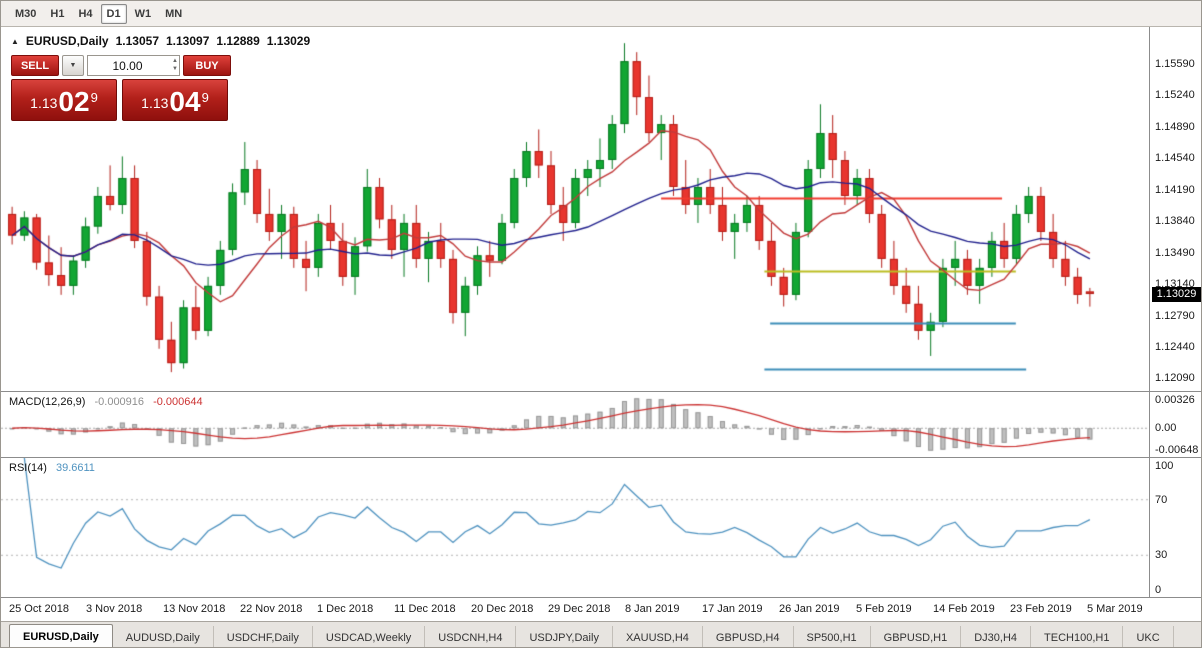 Image resolution: width=1202 pixels, height=648 pixels. What do you see at coordinates (345, 609) in the screenshot?
I see `time-axis-label: 1 Dec 2018` at bounding box center [345, 609].